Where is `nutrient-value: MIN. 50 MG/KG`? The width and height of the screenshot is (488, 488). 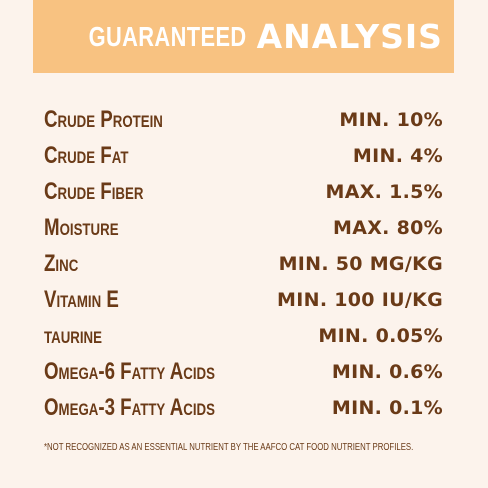 nutrient-value: MIN. 50 MG/KG is located at coordinates (360, 264).